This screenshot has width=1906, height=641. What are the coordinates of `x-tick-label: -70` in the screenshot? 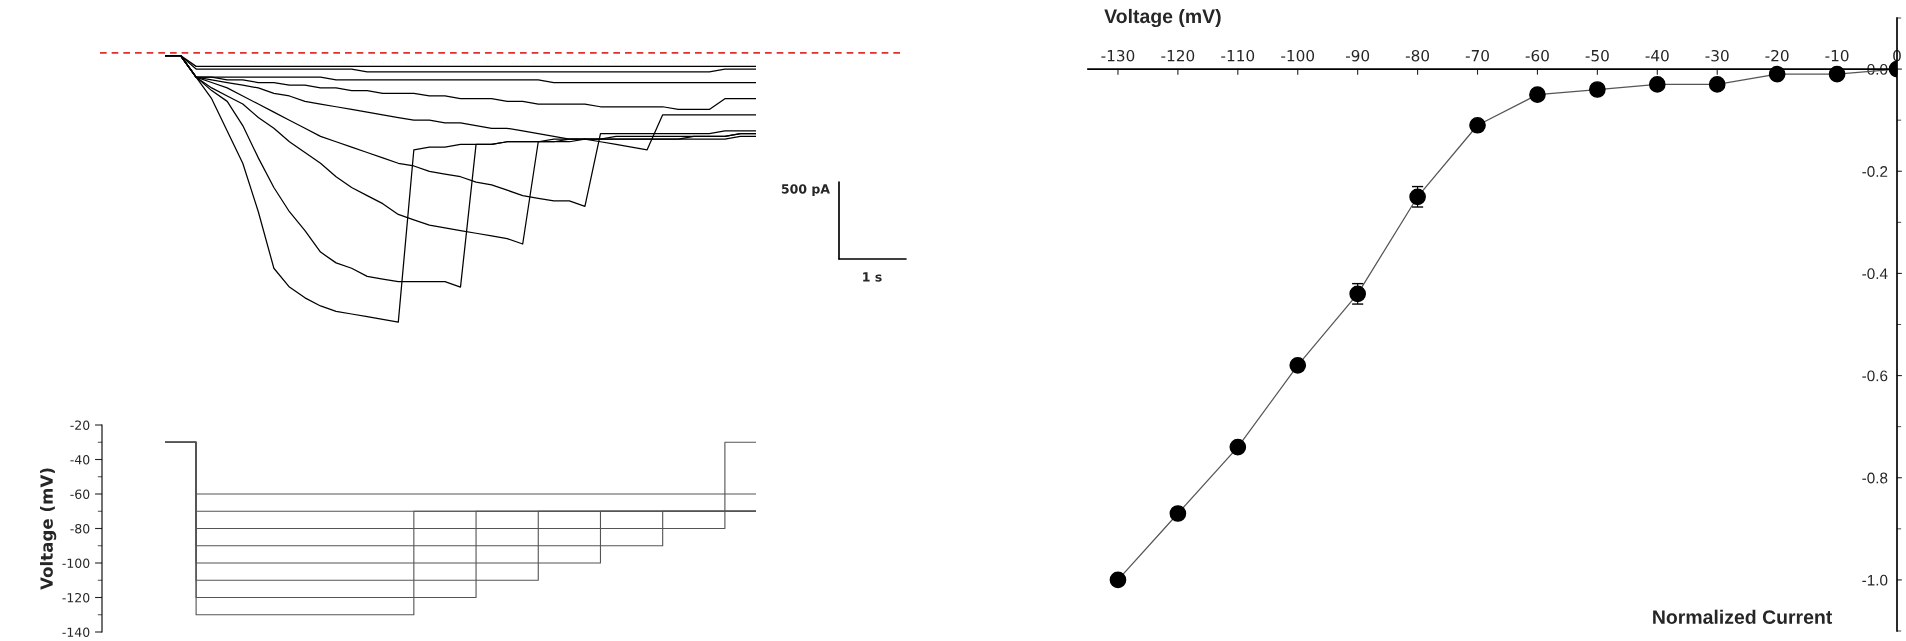 It's located at (1477, 55).